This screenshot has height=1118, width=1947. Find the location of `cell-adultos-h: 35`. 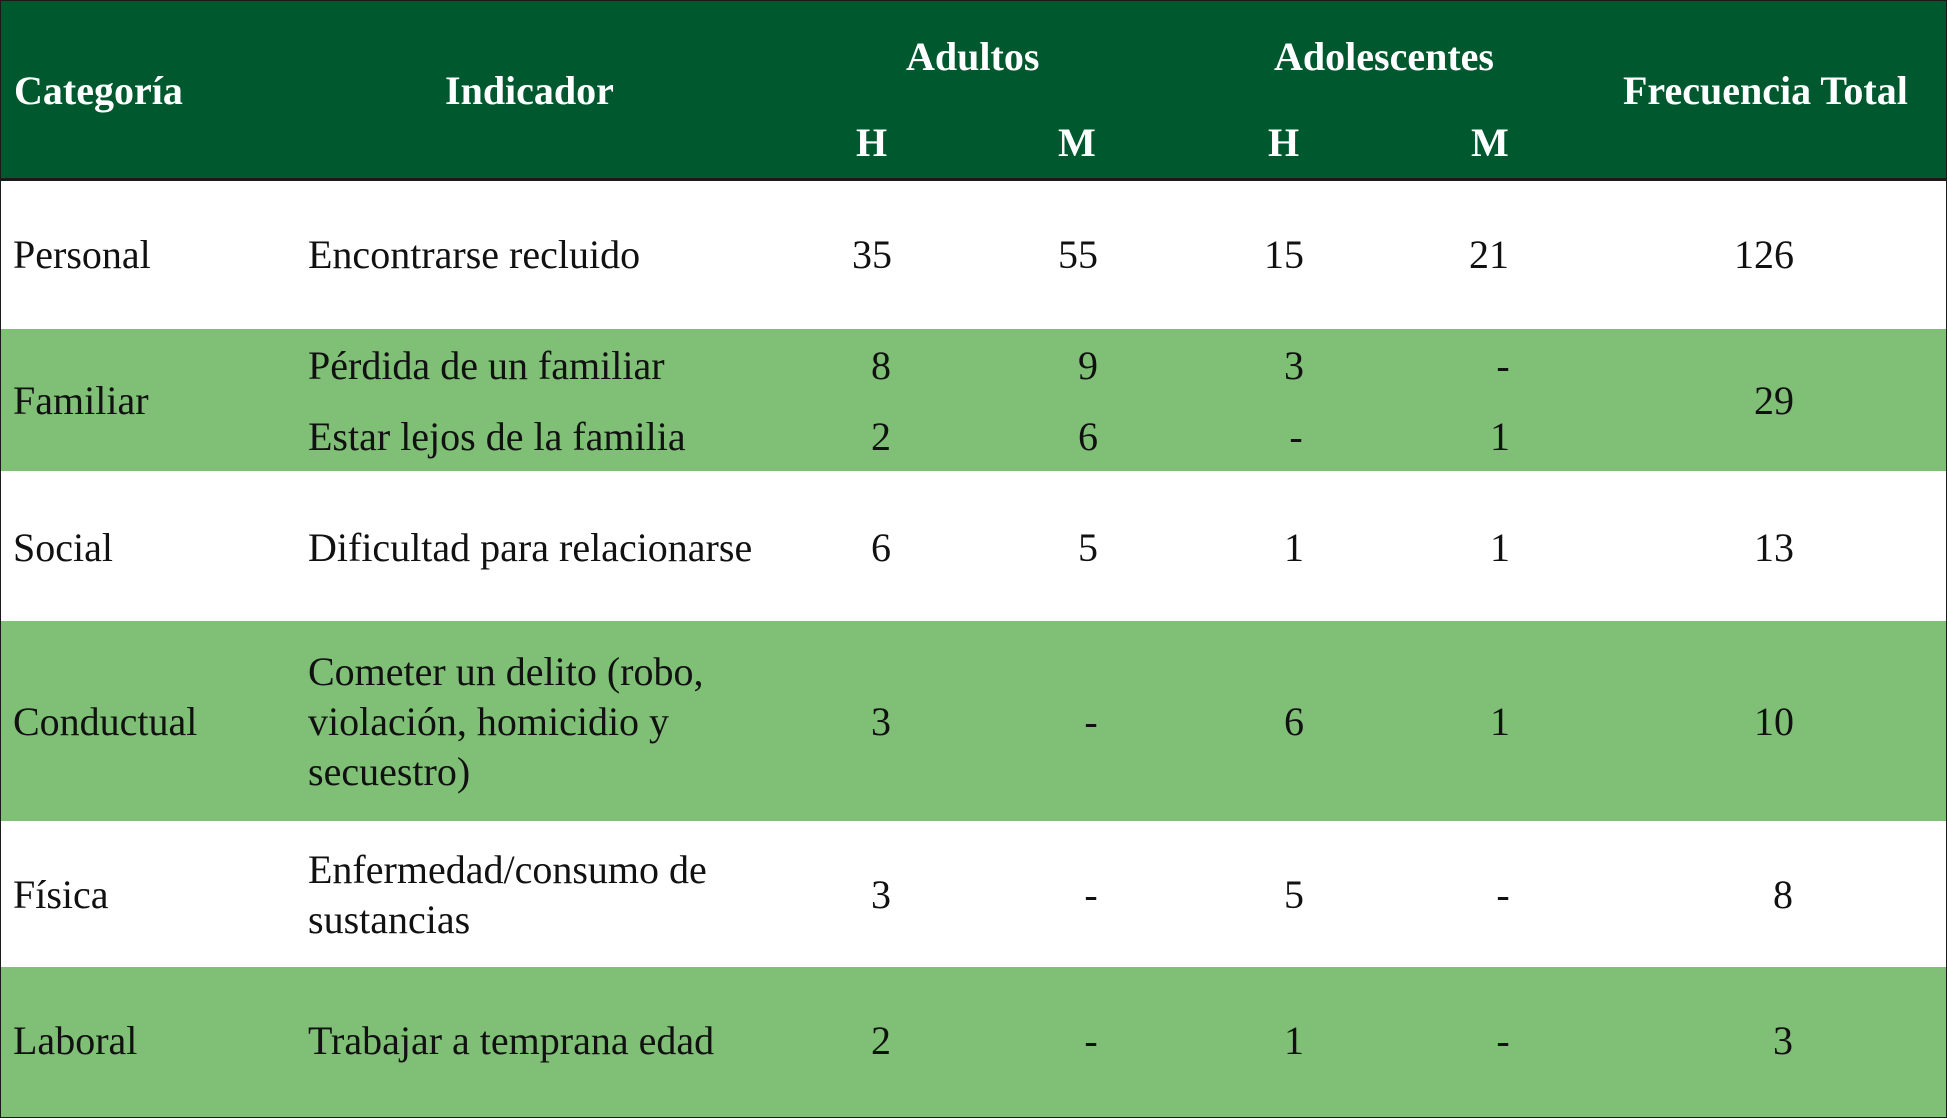

cell-adultos-h: 35 is located at coordinates (872, 254).